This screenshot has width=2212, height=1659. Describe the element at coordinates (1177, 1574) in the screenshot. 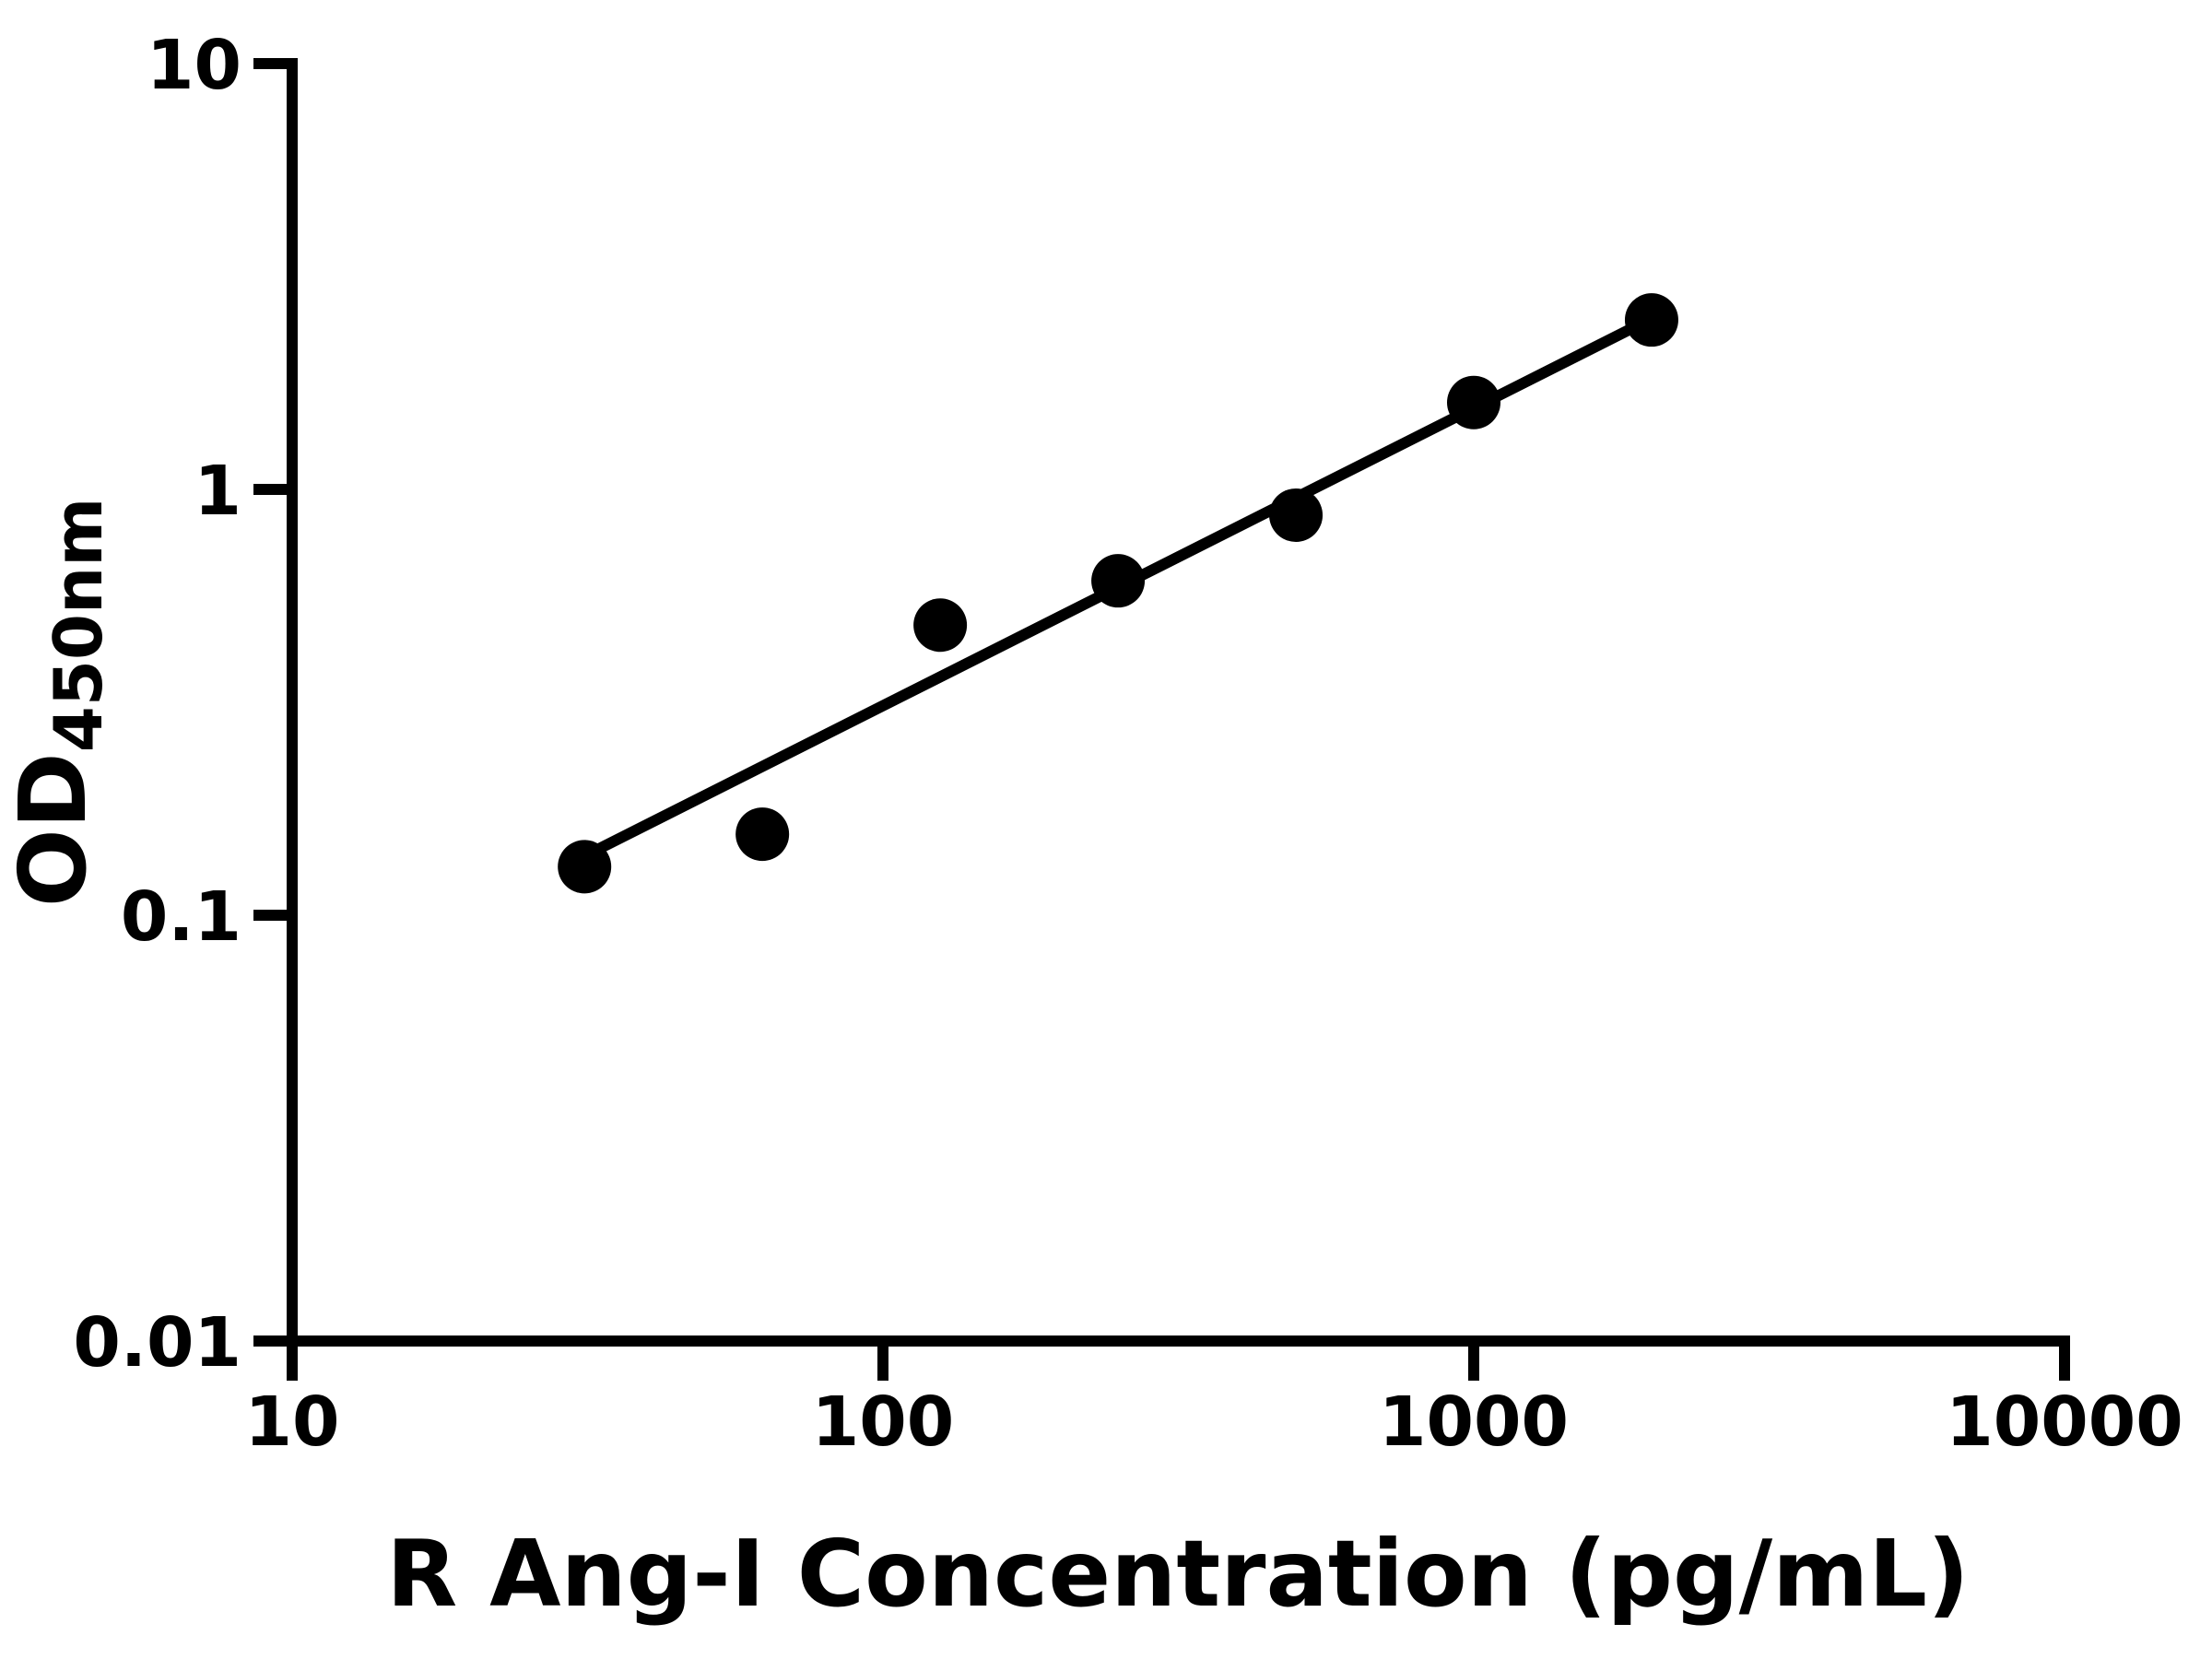

I see `x-axis-title: R Ang-I Concentration (pg/mL)` at that location.